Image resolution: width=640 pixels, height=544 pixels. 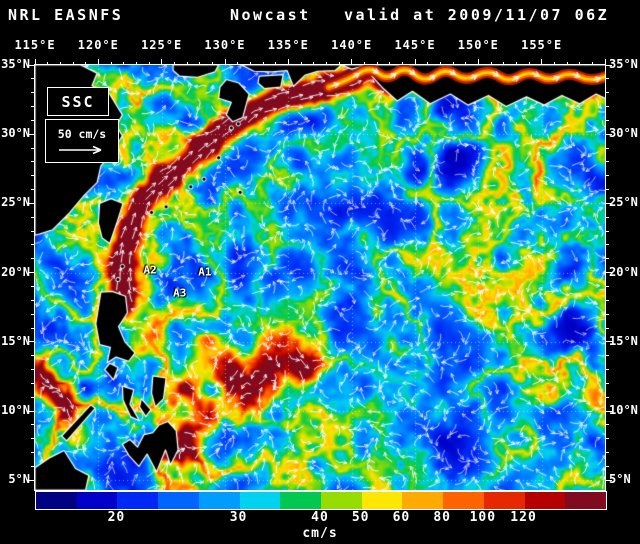 I want to click on lon-label: 140°E, so click(x=352, y=45).